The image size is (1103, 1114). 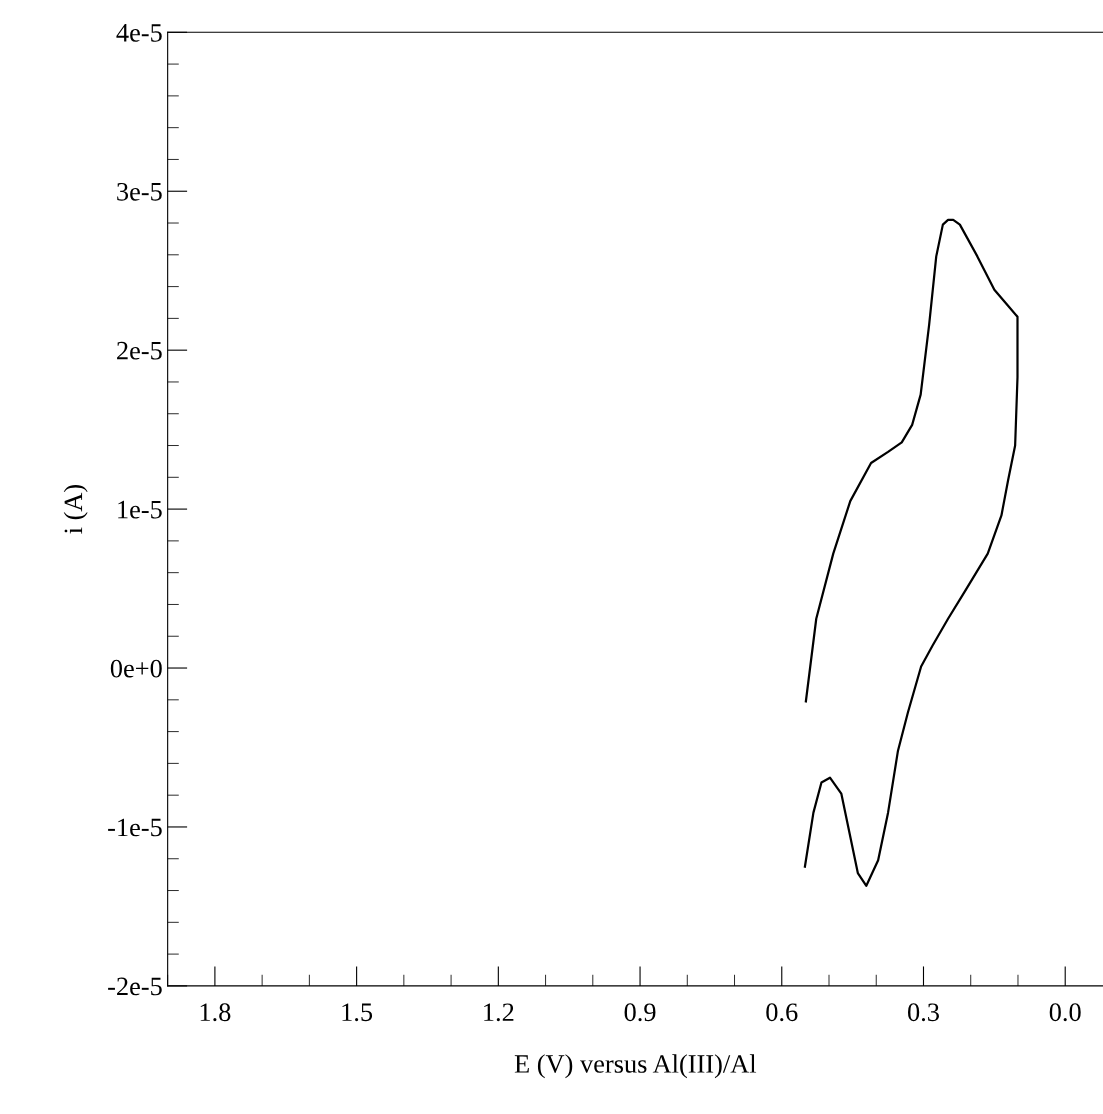 I want to click on y-tick-label: 0e+0, so click(x=136, y=668).